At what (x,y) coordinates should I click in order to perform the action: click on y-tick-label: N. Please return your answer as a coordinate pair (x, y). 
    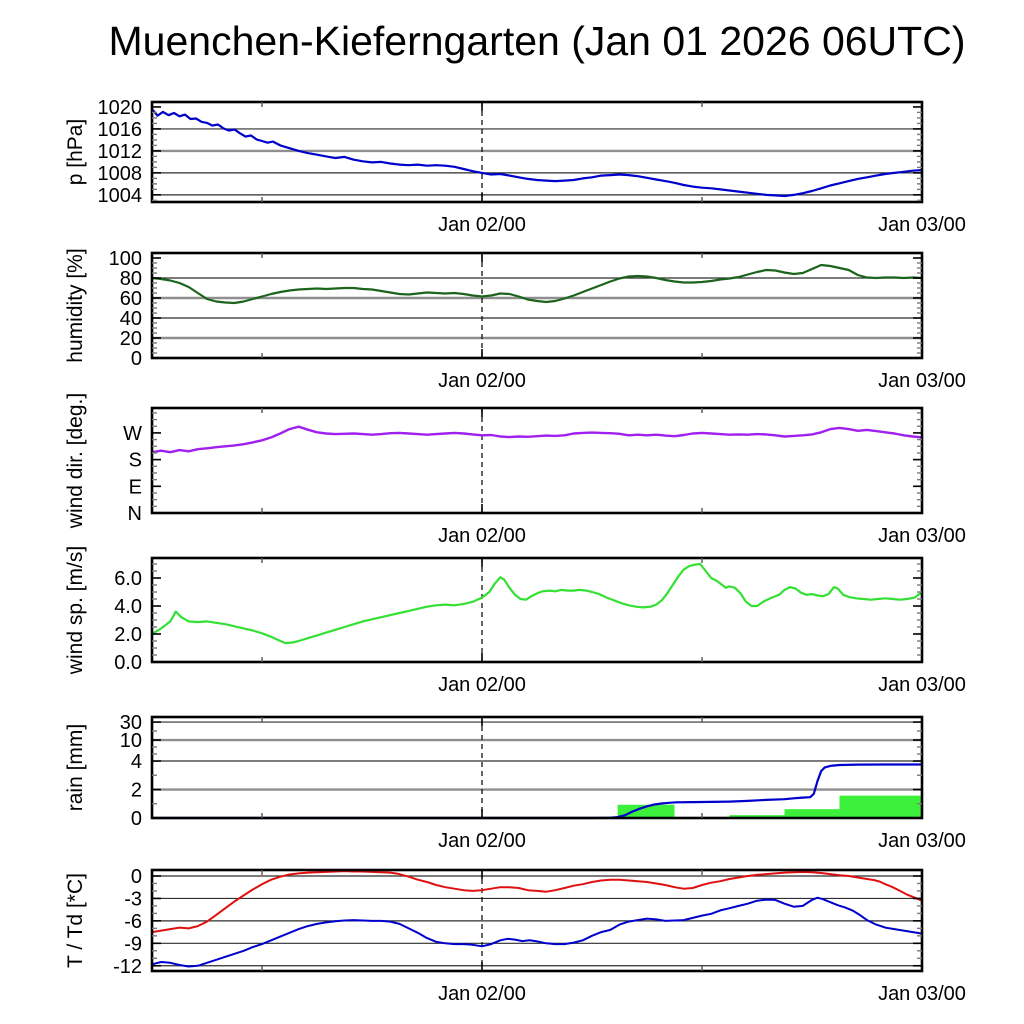
    Looking at the image, I should click on (135, 514).